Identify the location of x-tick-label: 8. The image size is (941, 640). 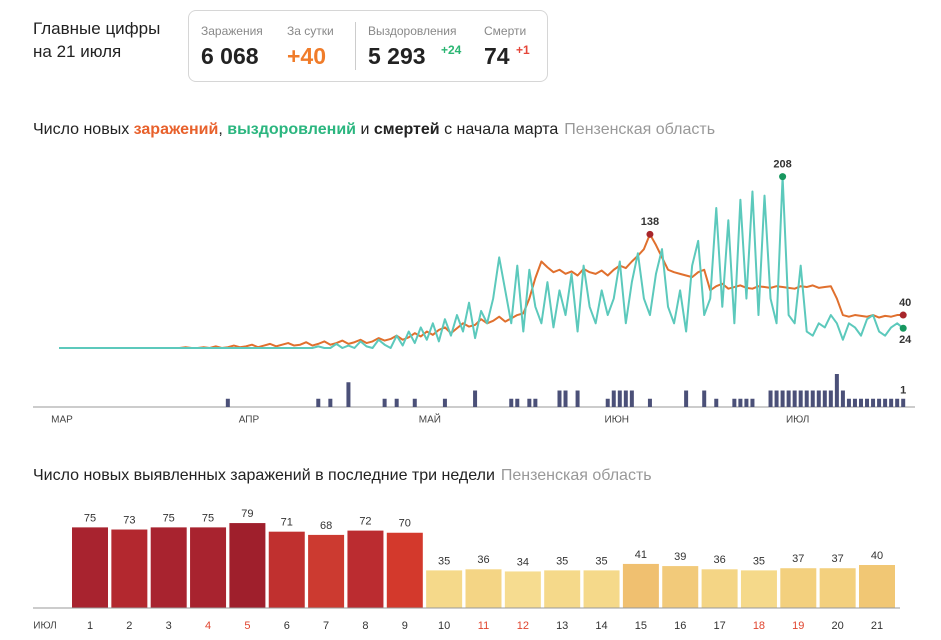
(365, 626).